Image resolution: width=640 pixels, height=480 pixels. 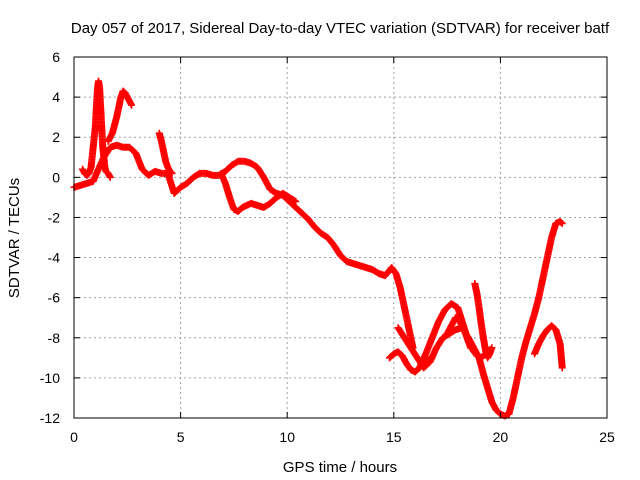 I want to click on y-tick-label: 4, so click(x=56, y=97).